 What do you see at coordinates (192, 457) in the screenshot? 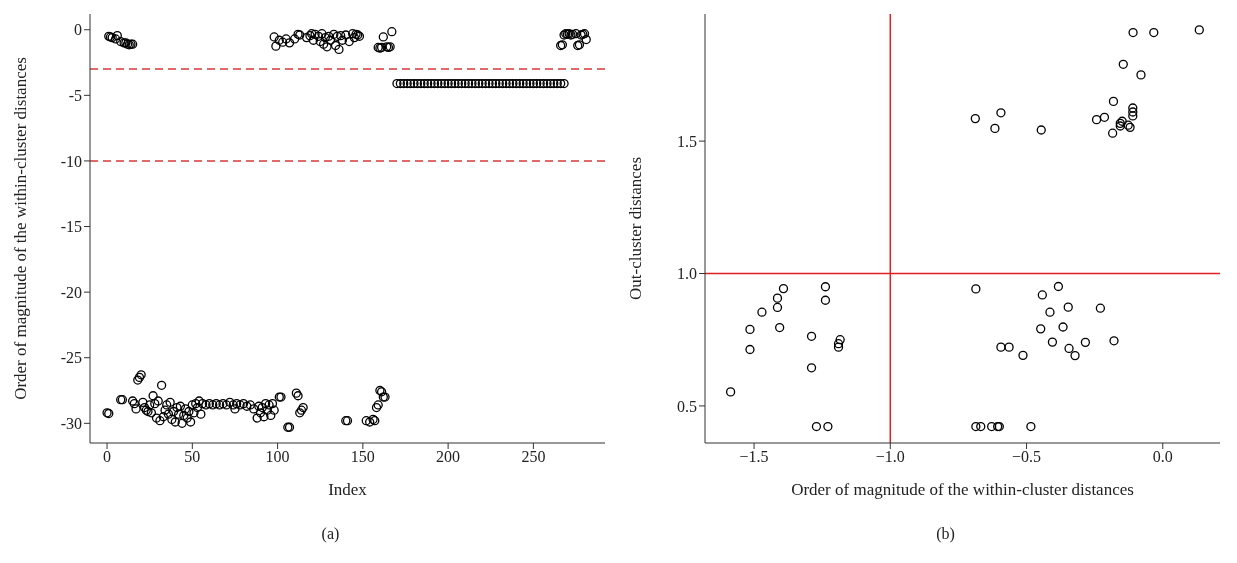
I see `x-tick-label: 50` at bounding box center [192, 457].